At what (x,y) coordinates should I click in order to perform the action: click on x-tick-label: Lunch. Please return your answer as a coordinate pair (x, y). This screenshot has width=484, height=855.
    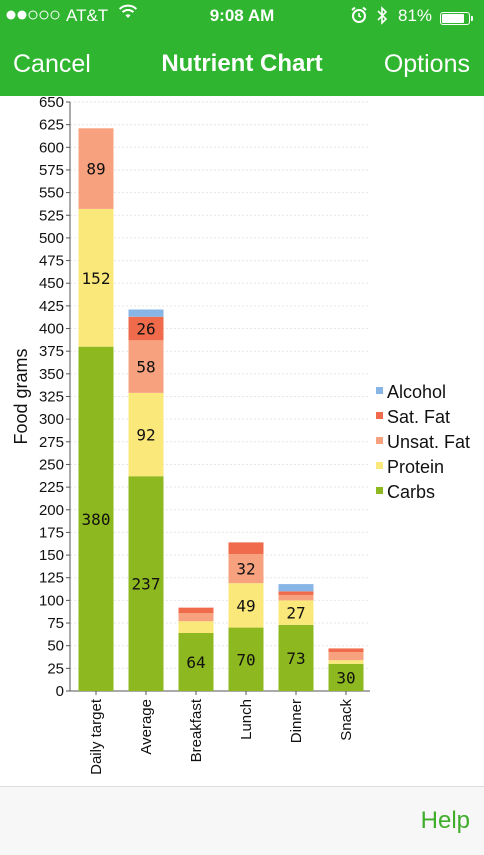
    Looking at the image, I should click on (246, 719).